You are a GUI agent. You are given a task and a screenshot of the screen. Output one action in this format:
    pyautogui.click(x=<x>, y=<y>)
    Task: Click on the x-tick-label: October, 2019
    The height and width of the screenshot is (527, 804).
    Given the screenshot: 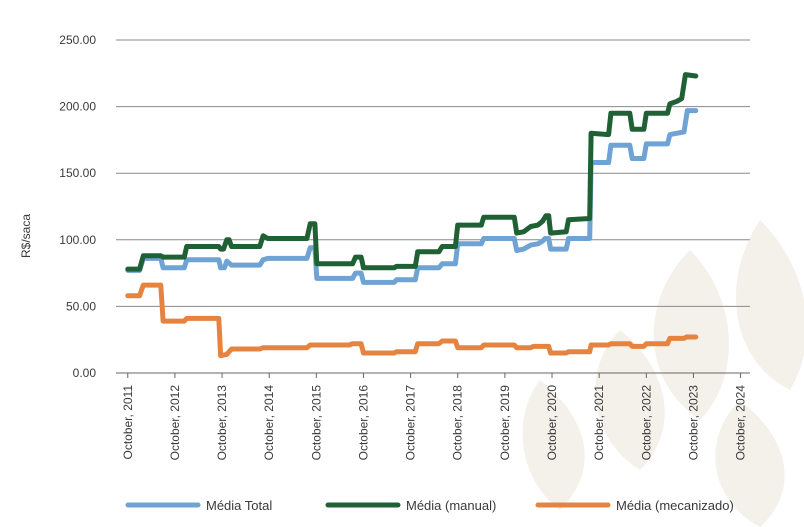 What is the action you would take?
    pyautogui.click(x=505, y=423)
    